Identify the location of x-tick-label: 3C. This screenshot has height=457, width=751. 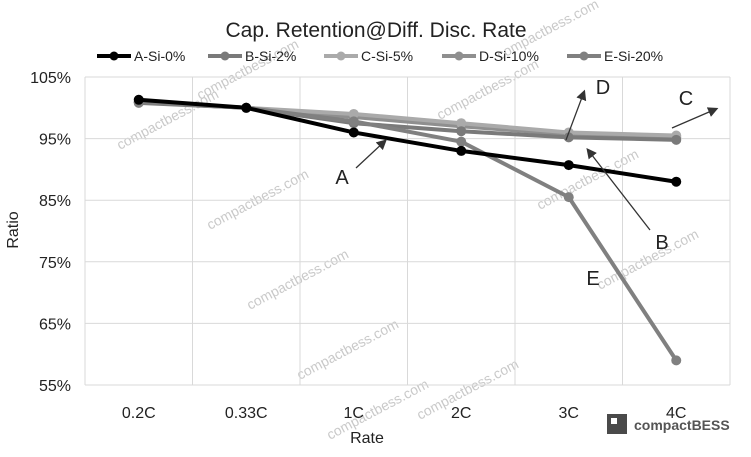
(569, 413).